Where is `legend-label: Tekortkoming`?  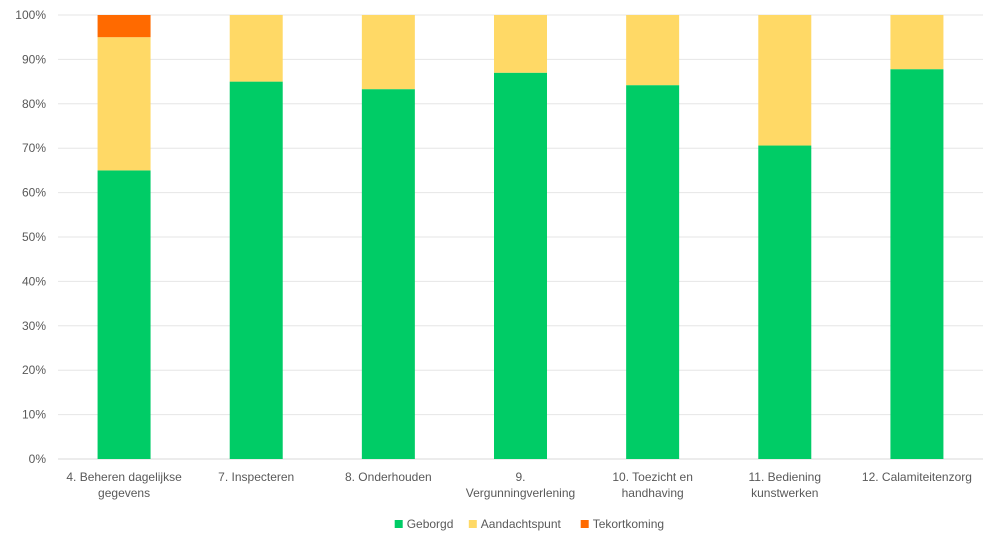 legend-label: Tekortkoming is located at coordinates (628, 524).